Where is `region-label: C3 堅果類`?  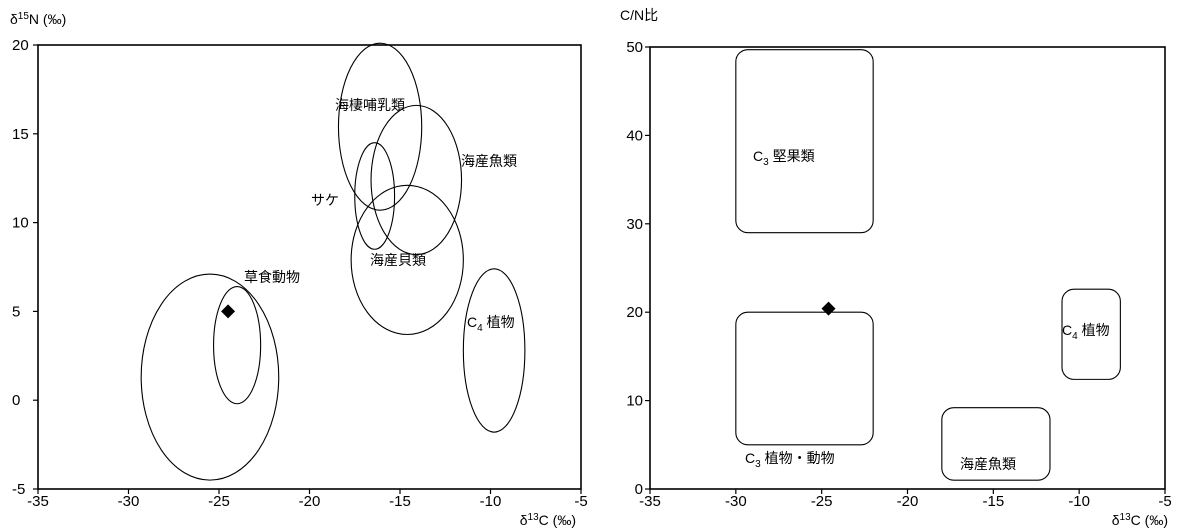 region-label: C3 堅果類 is located at coordinates (784, 158).